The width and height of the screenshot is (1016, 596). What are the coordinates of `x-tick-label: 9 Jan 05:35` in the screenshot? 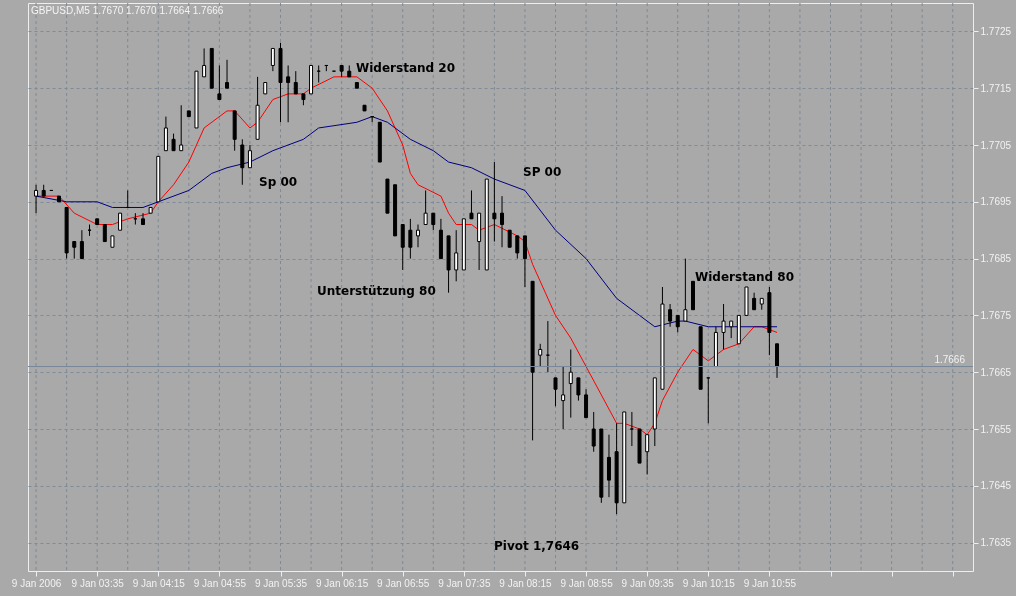 It's located at (281, 583).